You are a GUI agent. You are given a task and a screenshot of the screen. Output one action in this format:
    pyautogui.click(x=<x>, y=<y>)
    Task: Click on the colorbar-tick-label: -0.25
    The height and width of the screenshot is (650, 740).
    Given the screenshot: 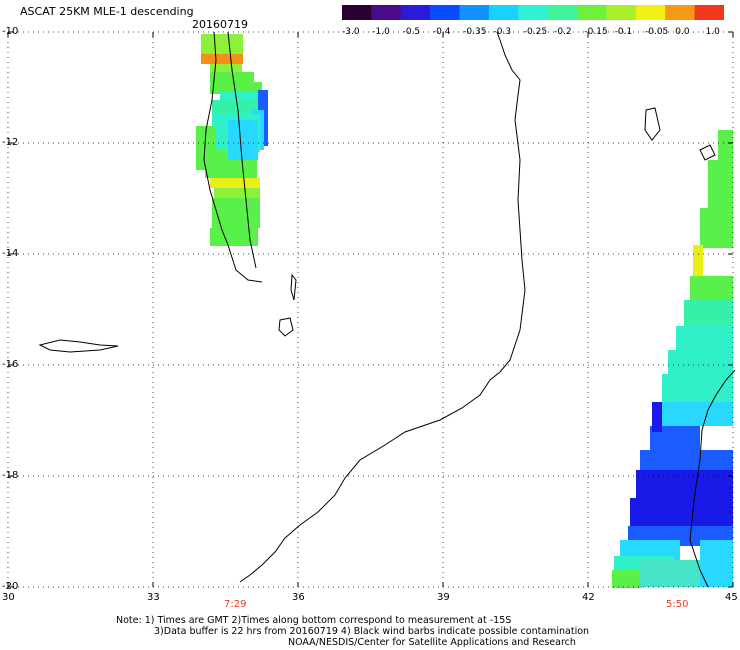 What is the action you would take?
    pyautogui.click(x=535, y=32)
    